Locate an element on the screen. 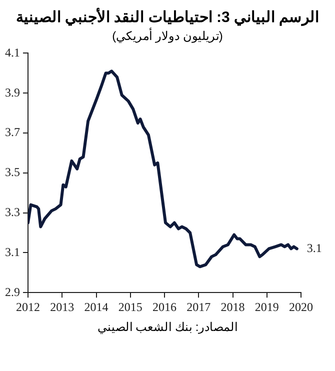 This screenshot has width=335, height=371. x-tick-label: 2019 is located at coordinates (266, 307).